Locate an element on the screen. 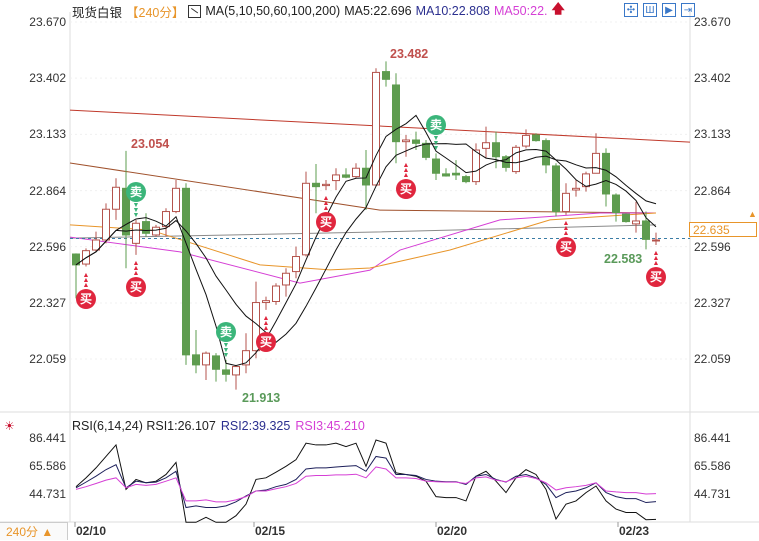  x-axis-label: 02/20 is located at coordinates (452, 531).